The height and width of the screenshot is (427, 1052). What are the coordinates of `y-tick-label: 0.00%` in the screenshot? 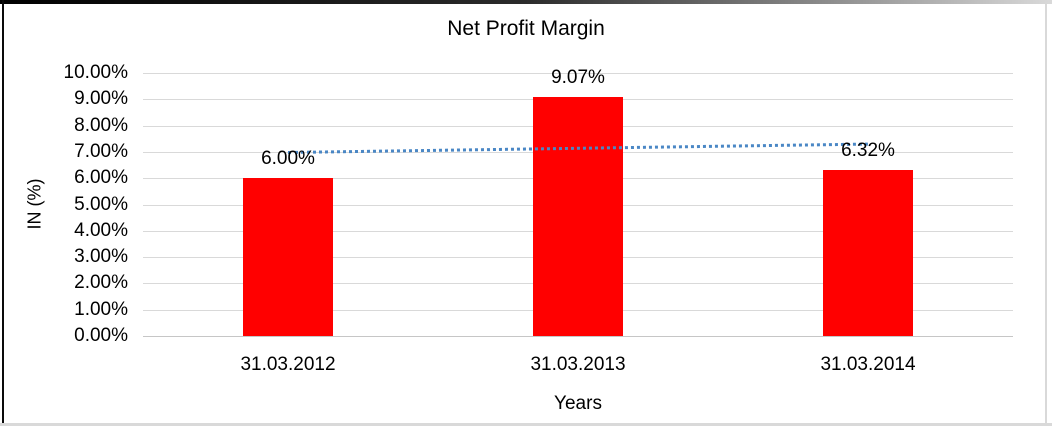 It's located at (101, 335).